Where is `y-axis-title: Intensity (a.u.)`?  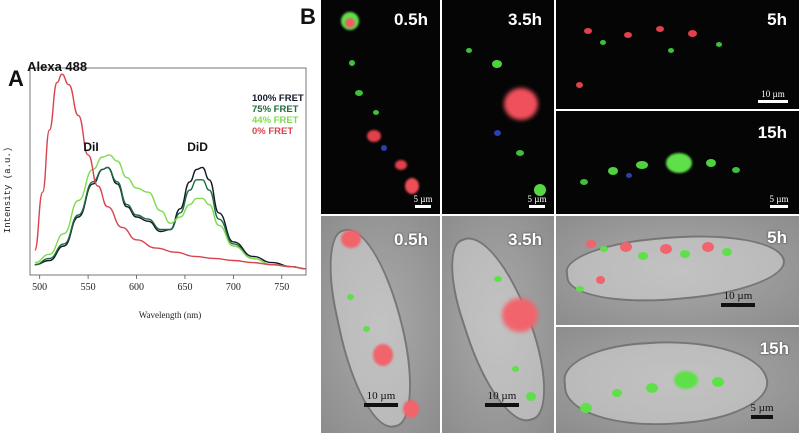 y-axis-title: Intensity (a.u.) is located at coordinates (8, 190).